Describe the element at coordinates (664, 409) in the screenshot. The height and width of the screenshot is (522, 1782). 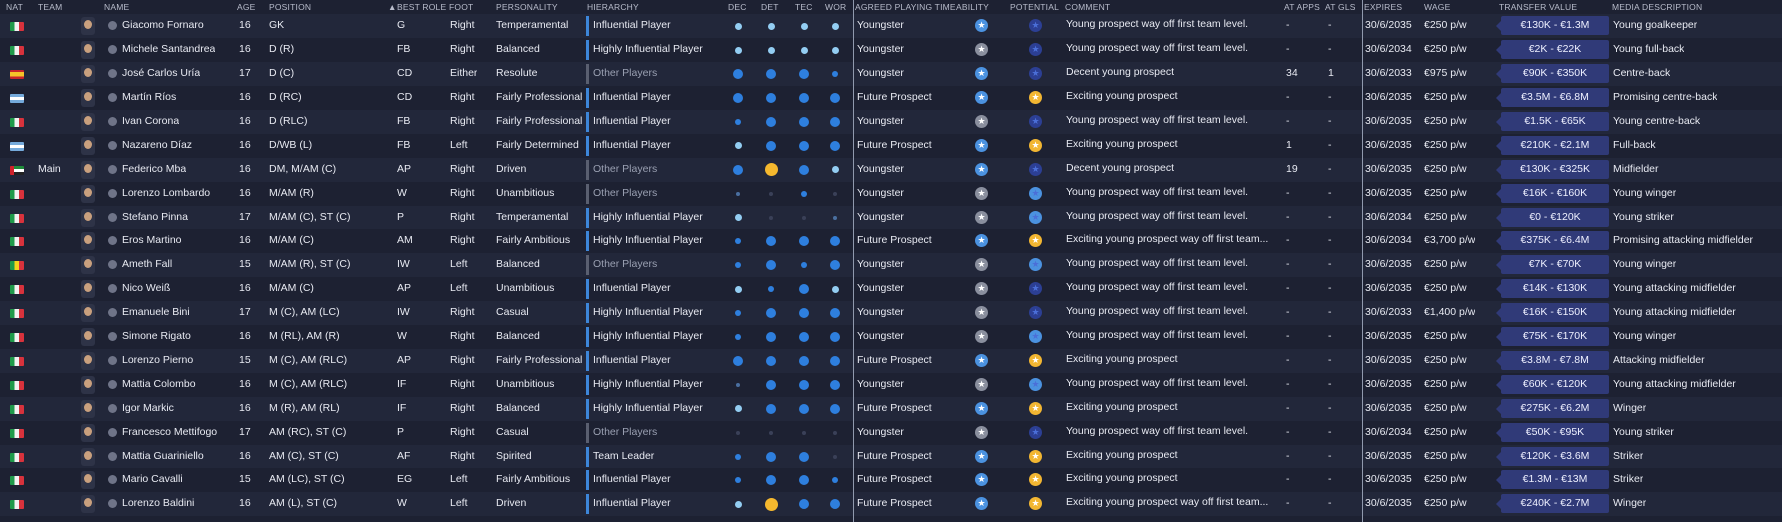
I see `hierarchy-cell: Highly Influential Player` at that location.